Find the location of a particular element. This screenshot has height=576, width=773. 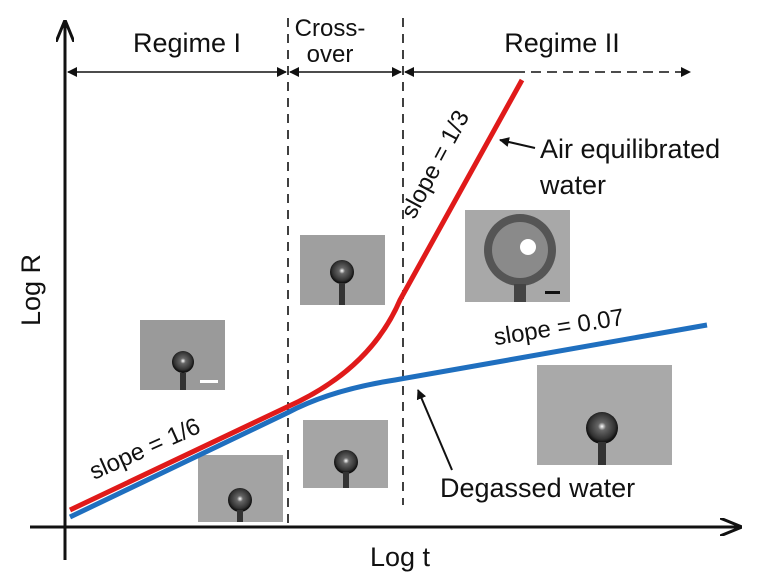

annotation: Air equilibrated is located at coordinates (630, 149).